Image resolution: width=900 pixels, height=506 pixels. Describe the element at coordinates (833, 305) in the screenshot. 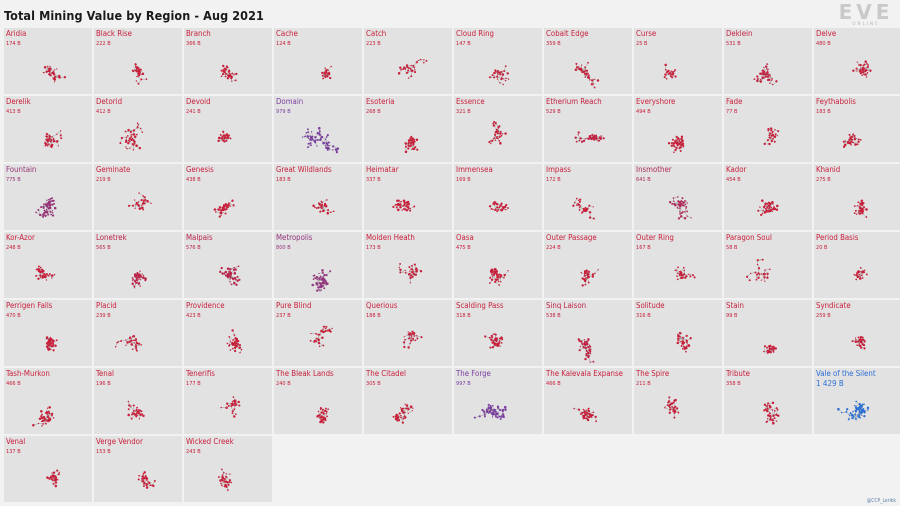

I see `region-name: Syndicate` at that location.